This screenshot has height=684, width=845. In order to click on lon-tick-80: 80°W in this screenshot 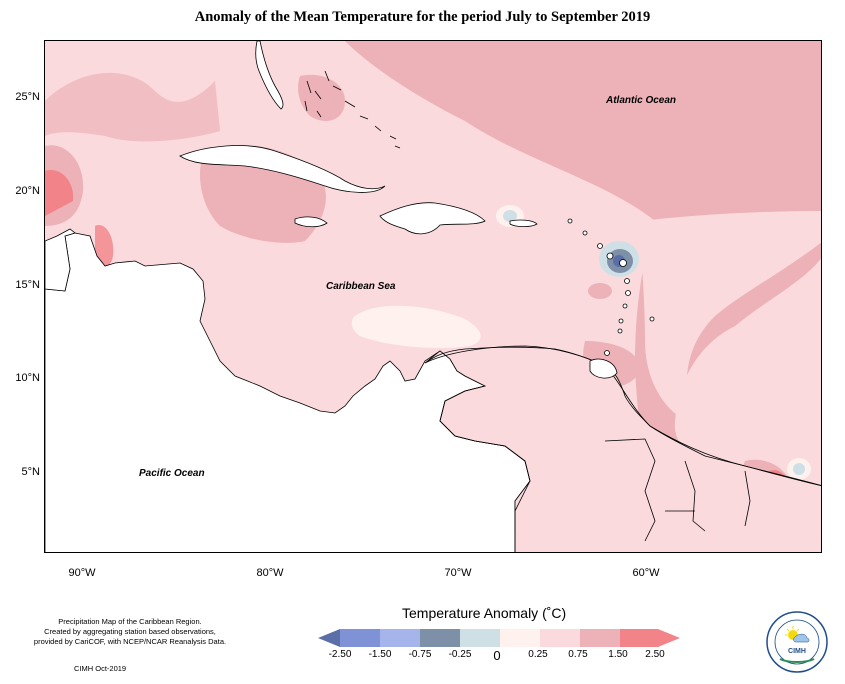, I will do `click(270, 573)`.